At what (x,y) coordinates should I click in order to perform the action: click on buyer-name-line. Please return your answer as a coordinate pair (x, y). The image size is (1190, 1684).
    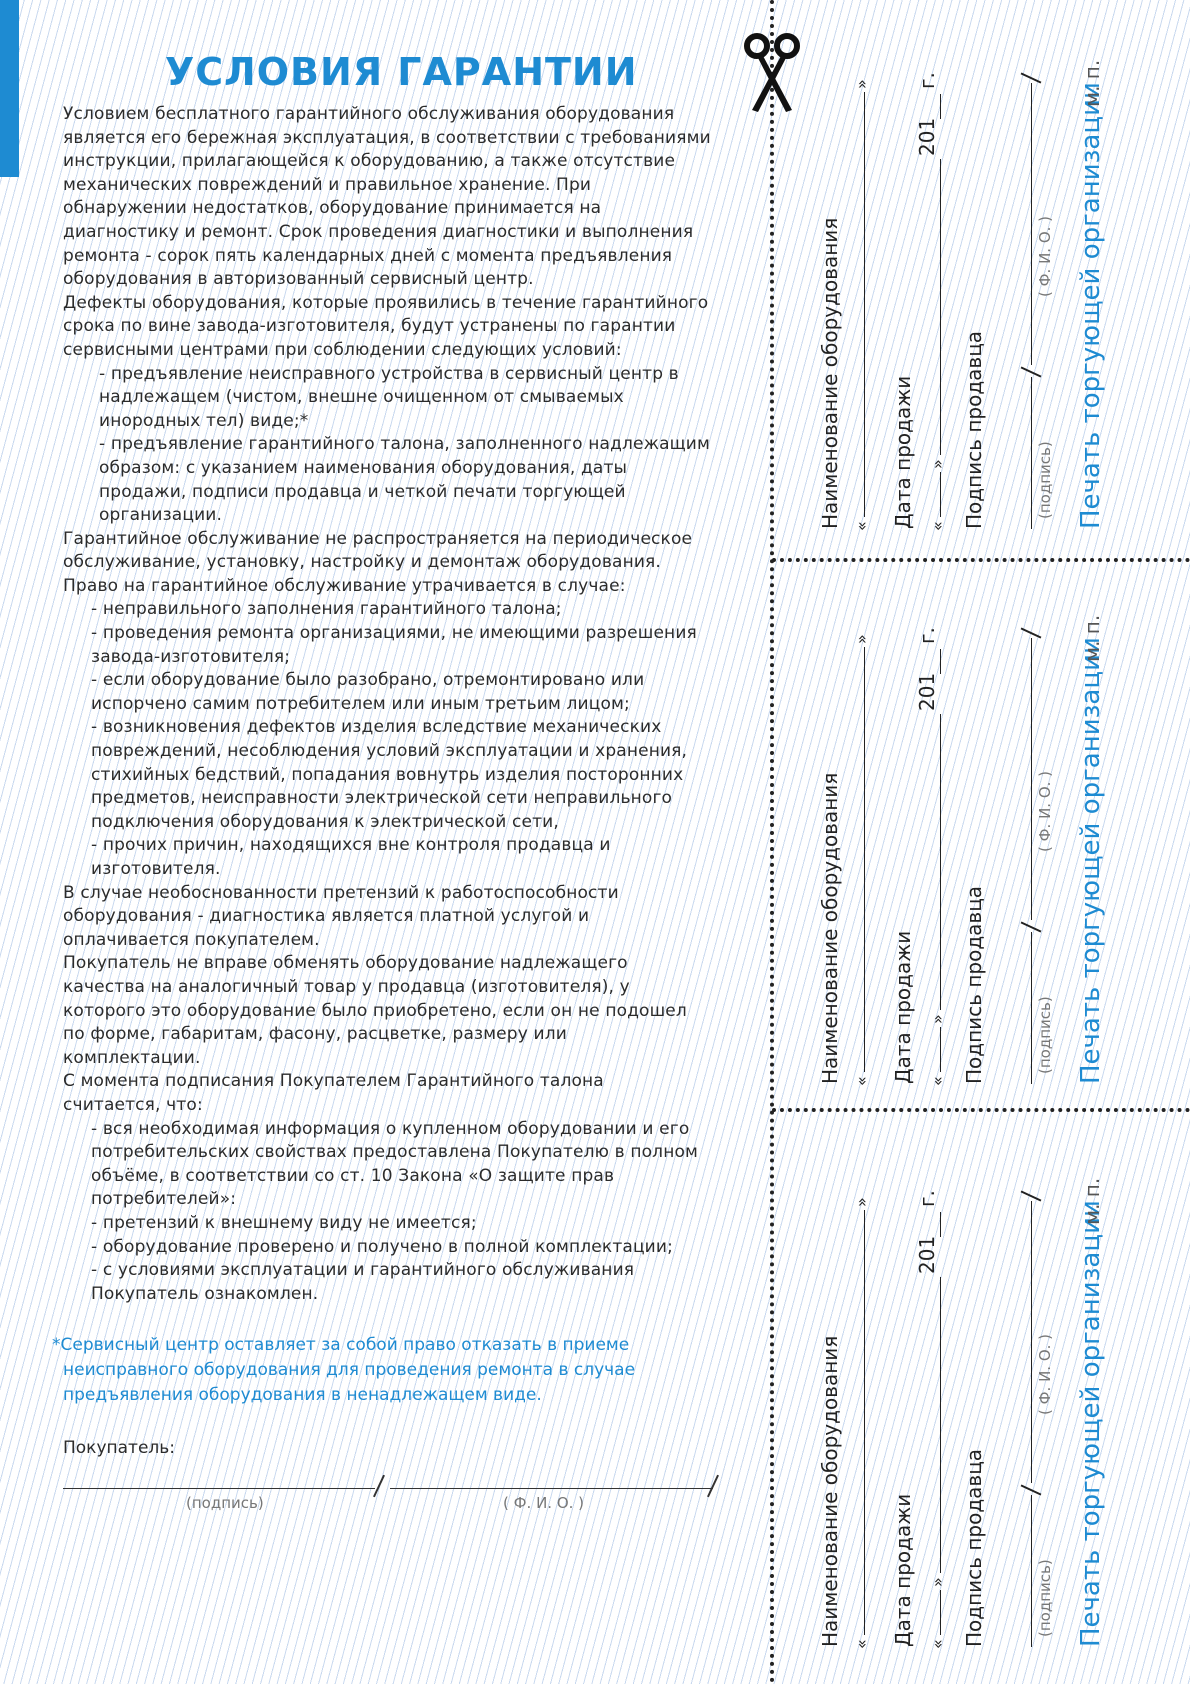
    Looking at the image, I should click on (551, 1488).